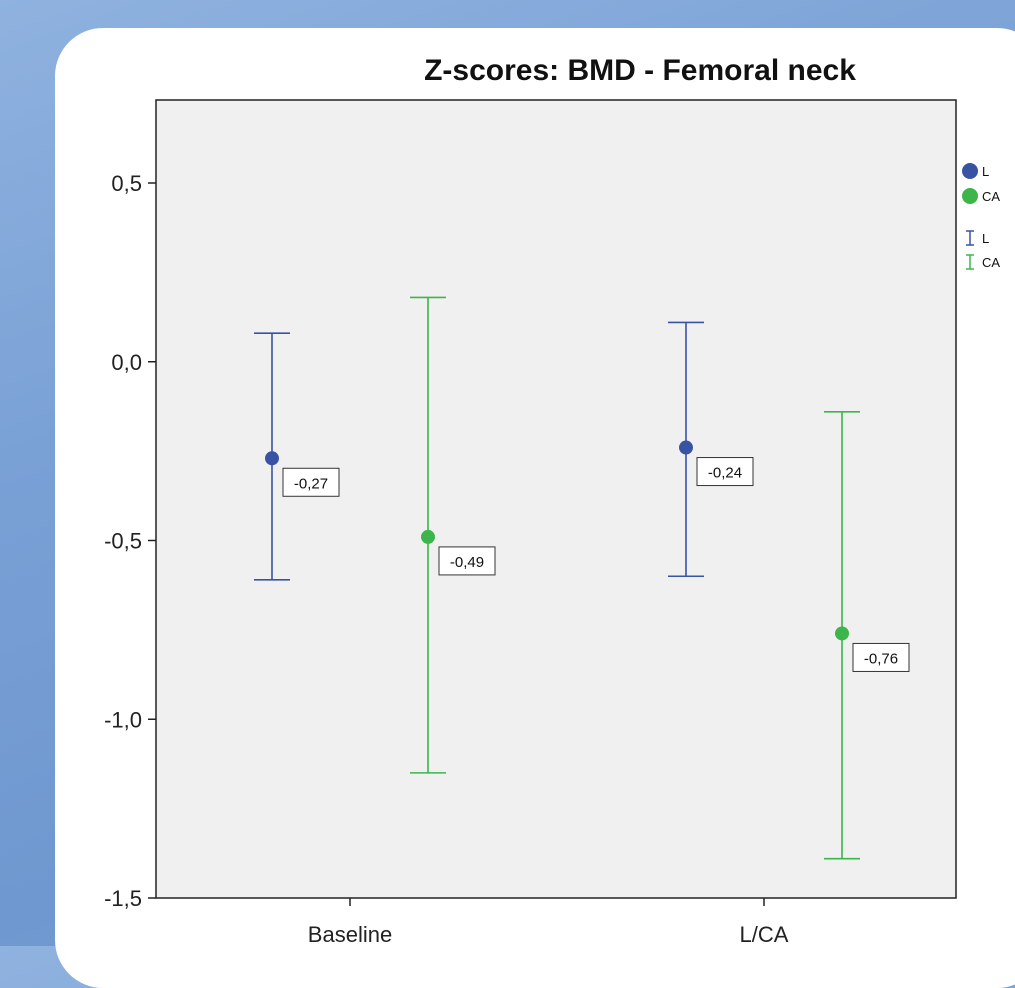  Describe the element at coordinates (126, 362) in the screenshot. I see `y-tick-label: 0,0` at that location.